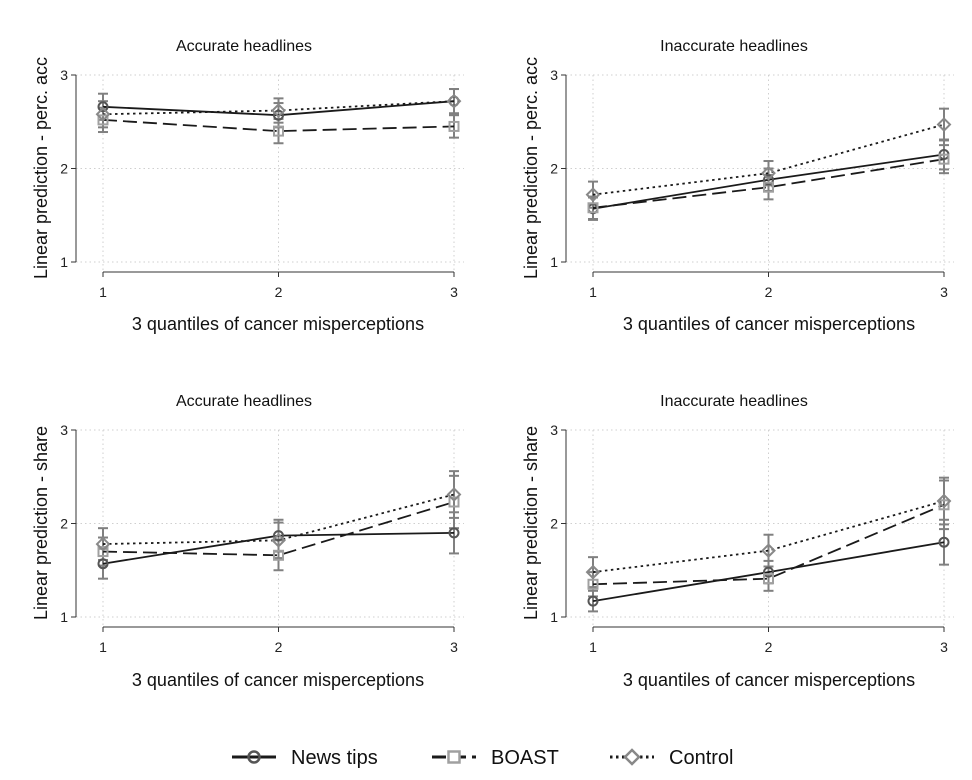  I want to click on legend-item-news-tips: News tips, so click(305, 758).